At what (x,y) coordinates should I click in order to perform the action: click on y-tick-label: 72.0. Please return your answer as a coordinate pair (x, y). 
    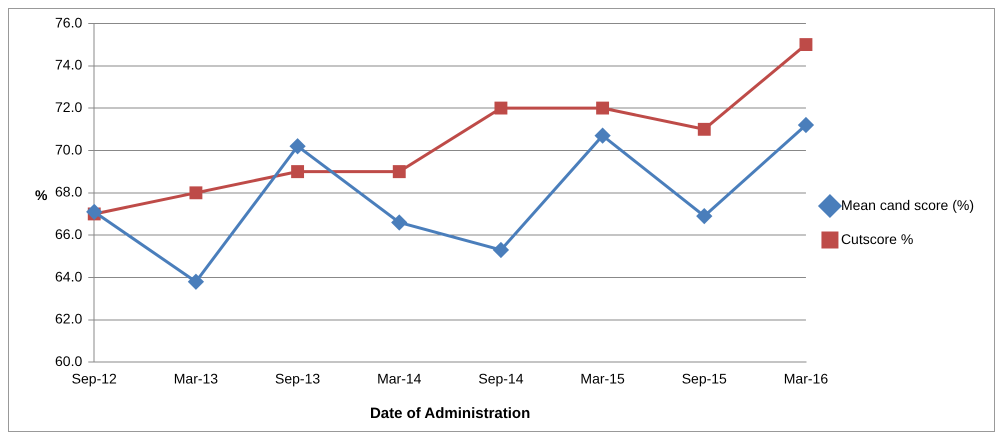
    Looking at the image, I should click on (68, 106).